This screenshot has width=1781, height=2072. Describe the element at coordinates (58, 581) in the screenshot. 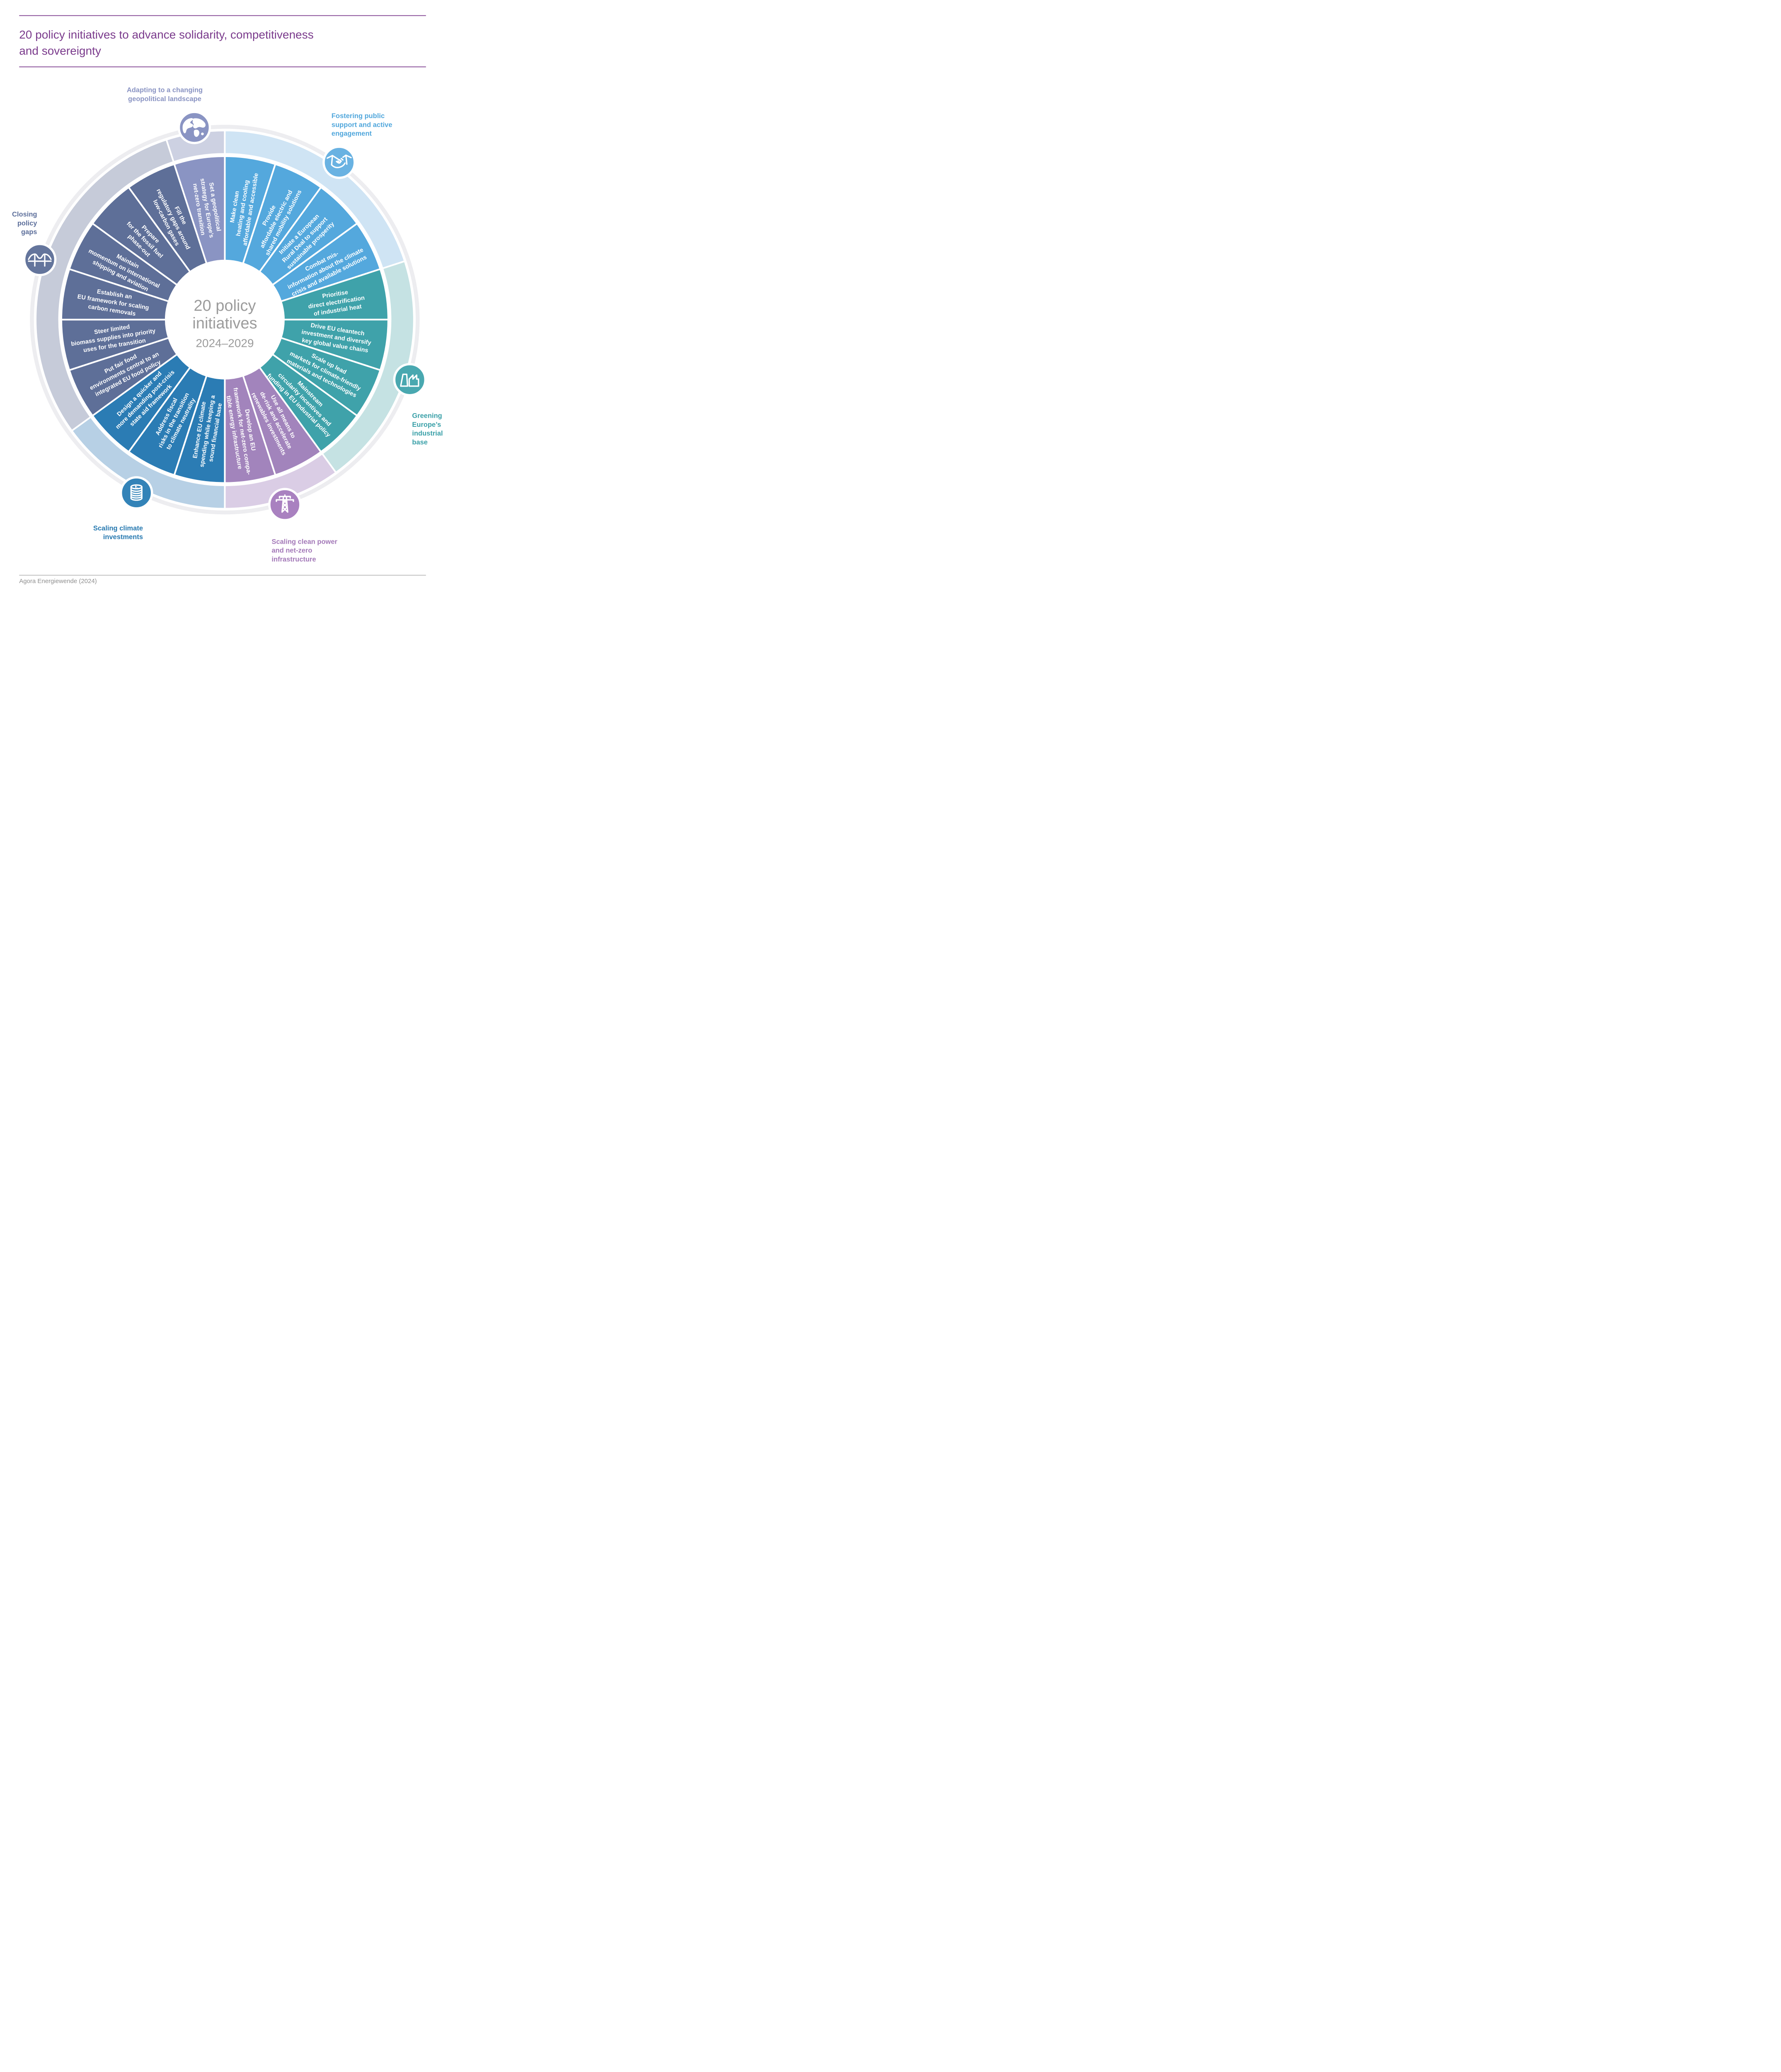

I see `footer-source: Agora Energiewende (2024)` at that location.